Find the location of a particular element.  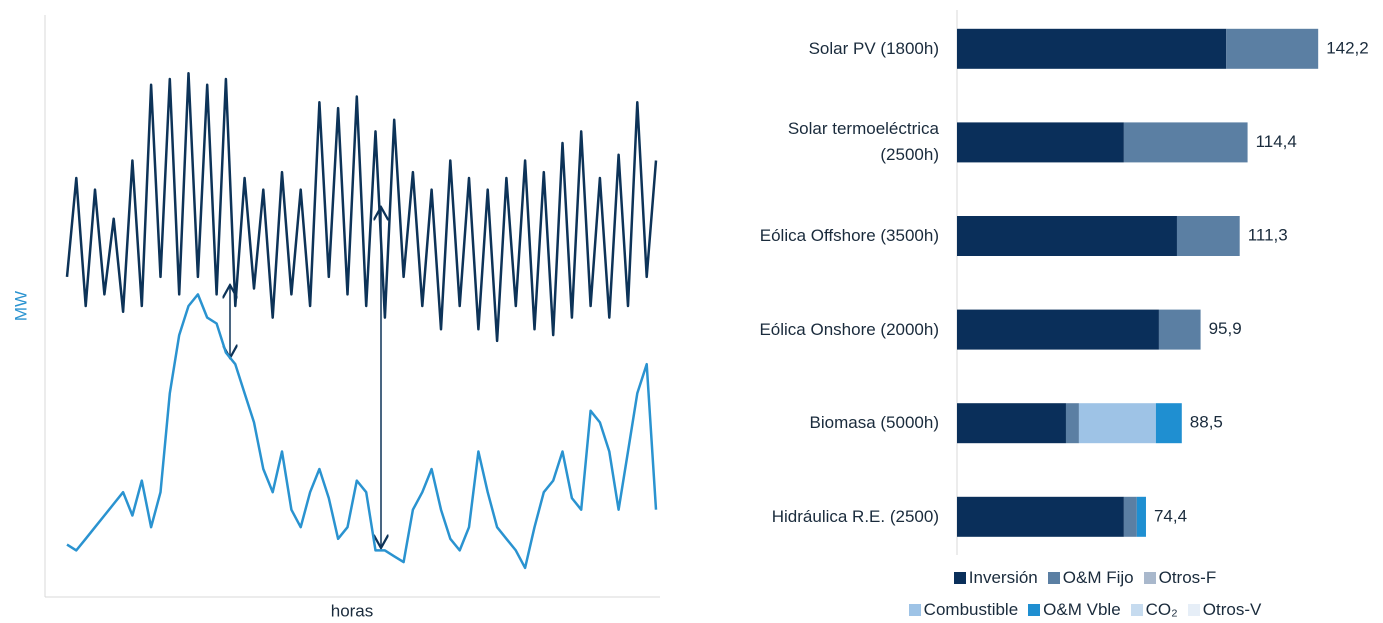

x-axis-label: horas is located at coordinates (352, 610).